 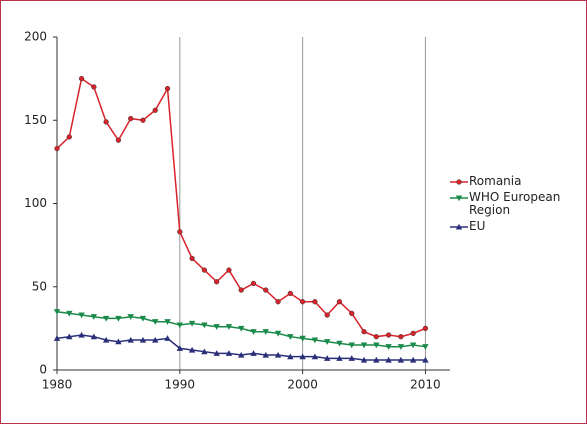 I want to click on legend-label: Romania, so click(x=495, y=181).